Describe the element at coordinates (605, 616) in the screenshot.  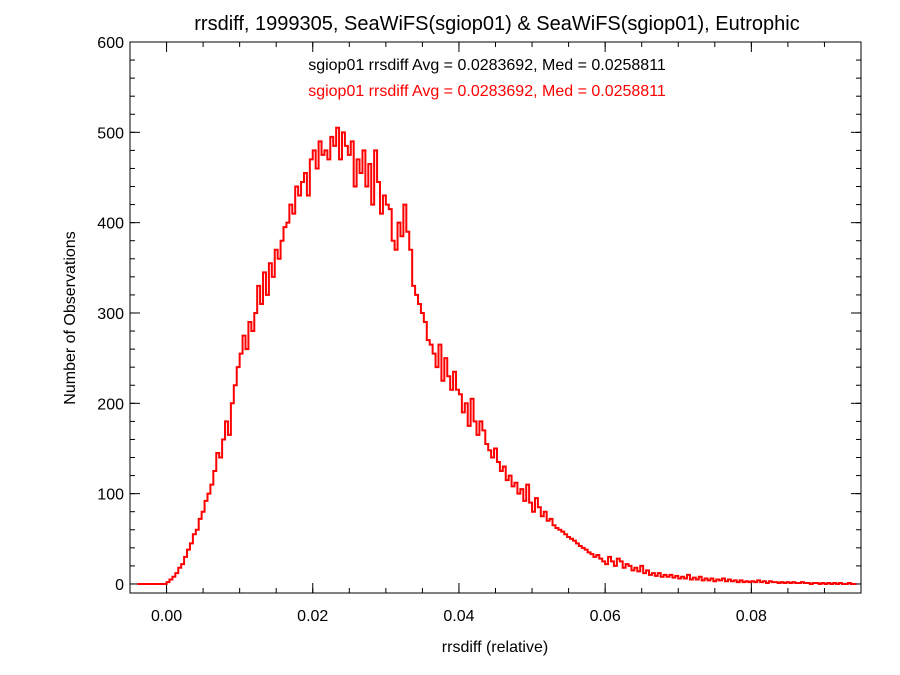
I see `x-tick-label: 0.06` at that location.